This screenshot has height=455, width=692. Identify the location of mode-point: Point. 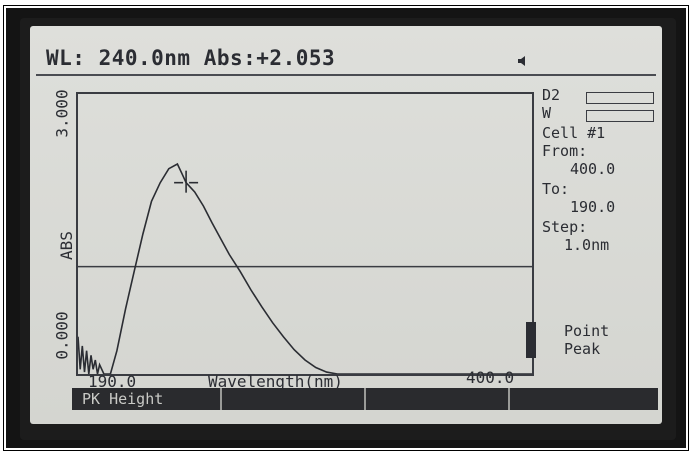
(586, 331).